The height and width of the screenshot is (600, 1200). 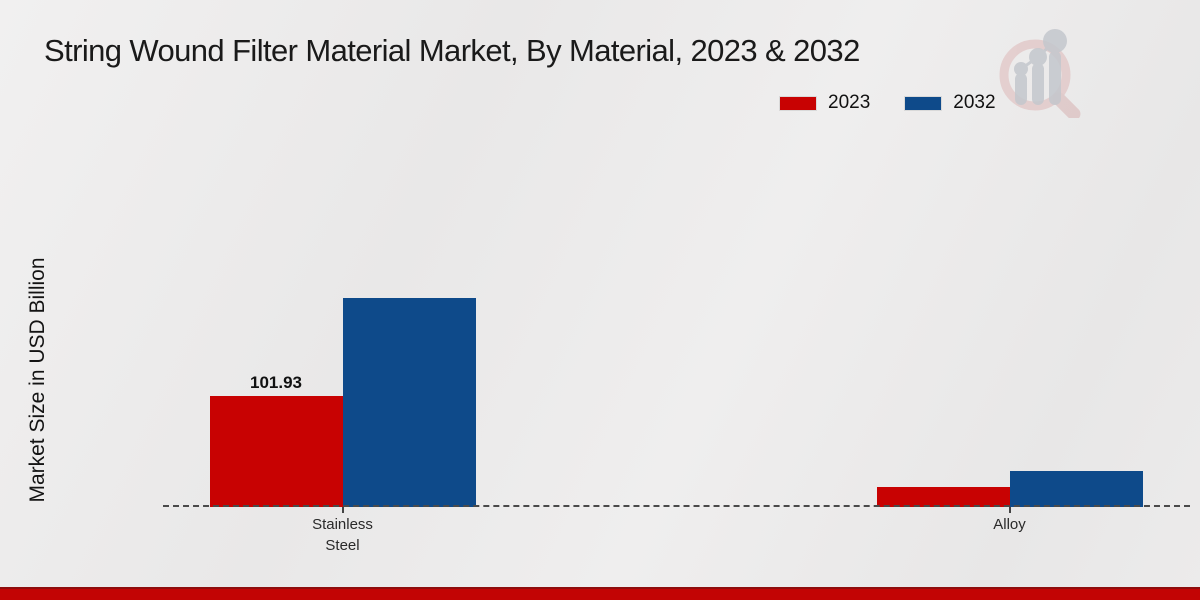 What do you see at coordinates (676, 506) in the screenshot?
I see `x-axis-baseline` at bounding box center [676, 506].